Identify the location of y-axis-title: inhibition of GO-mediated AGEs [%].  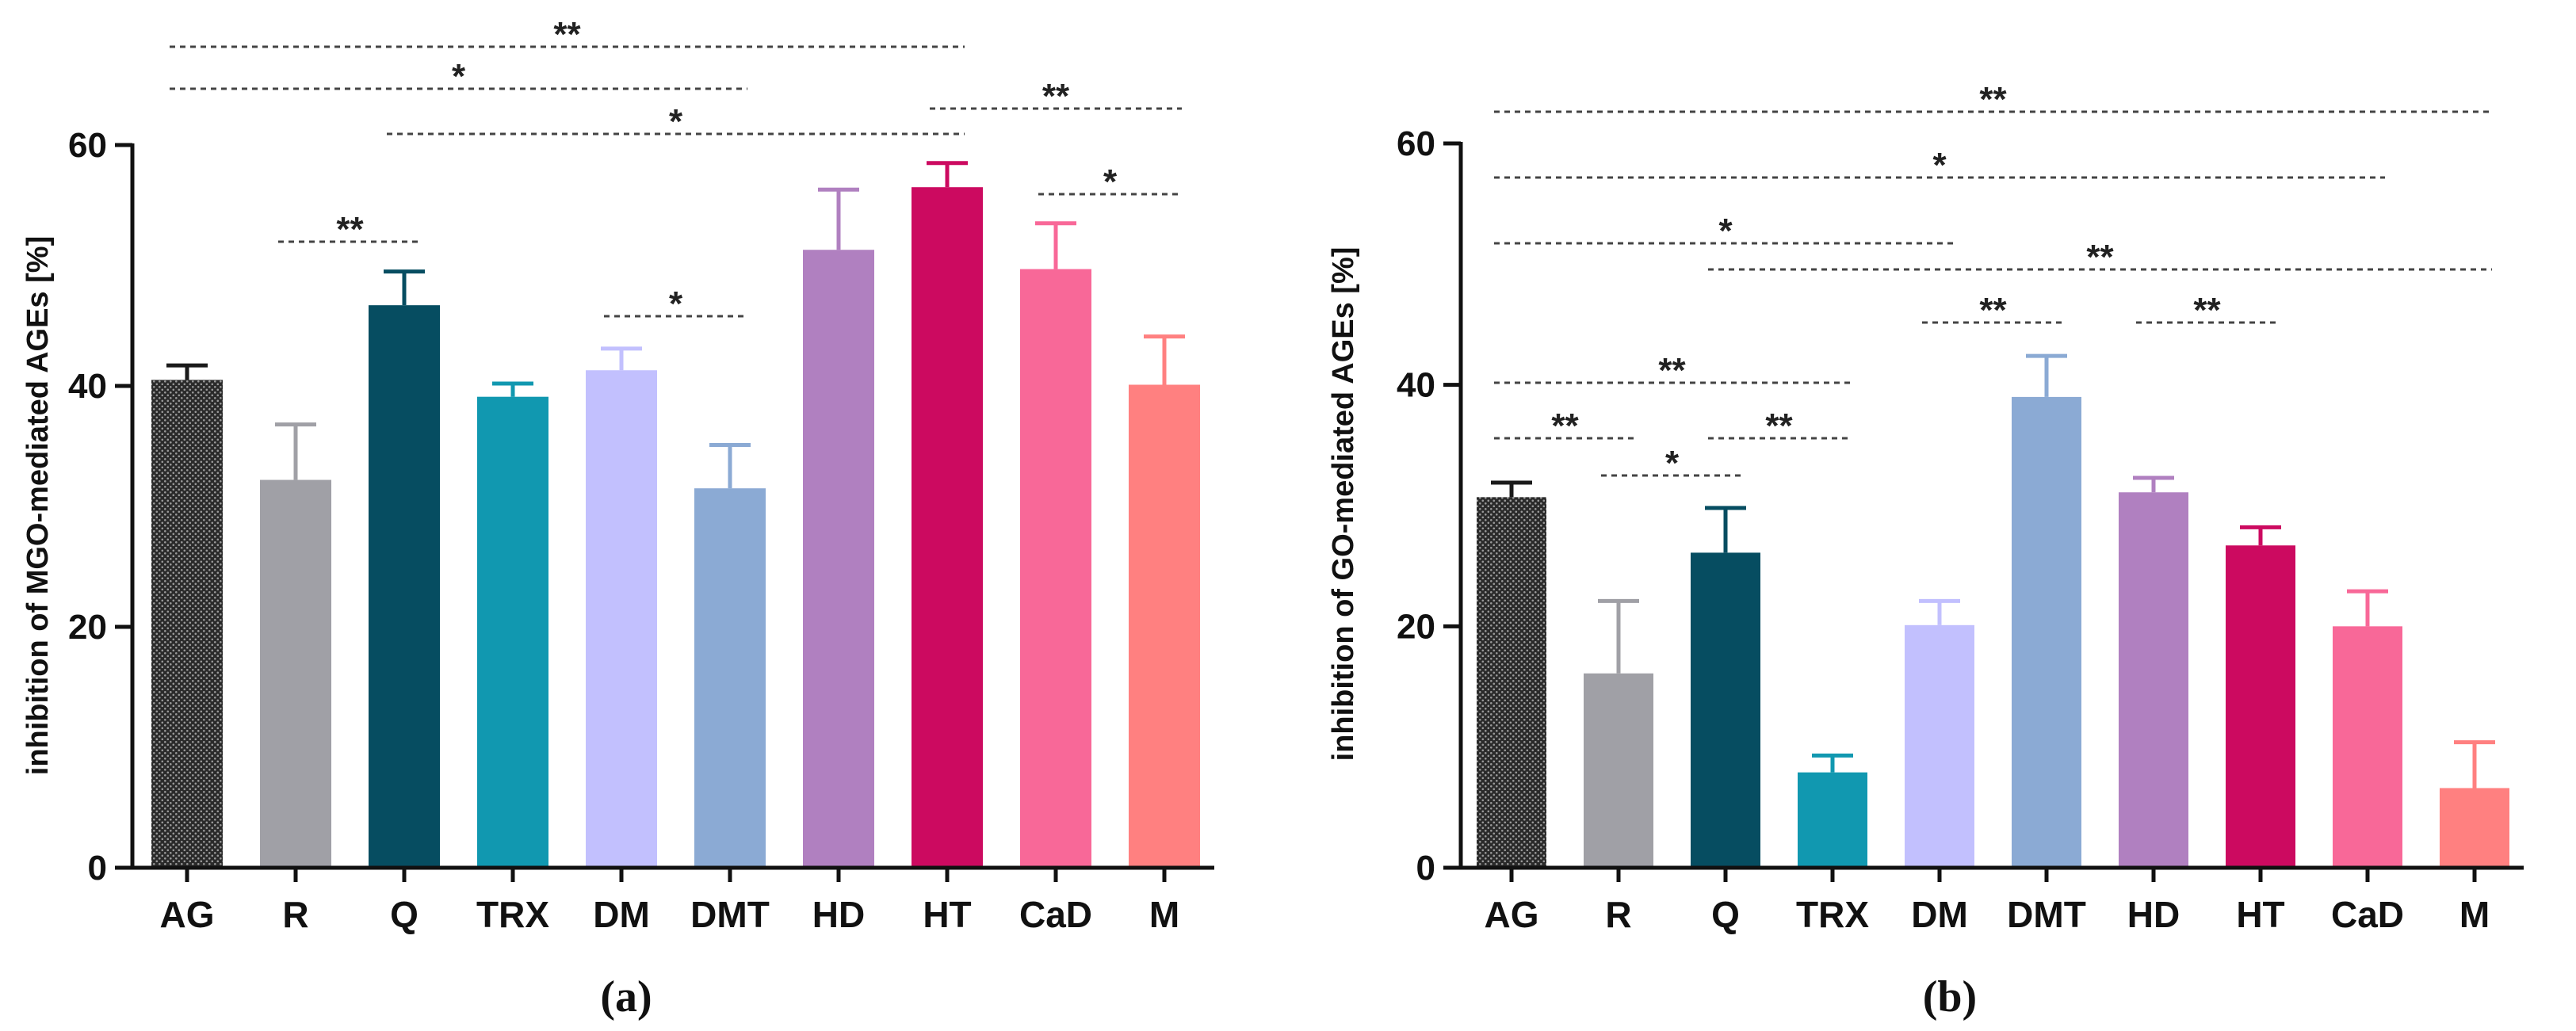
(1343, 504).